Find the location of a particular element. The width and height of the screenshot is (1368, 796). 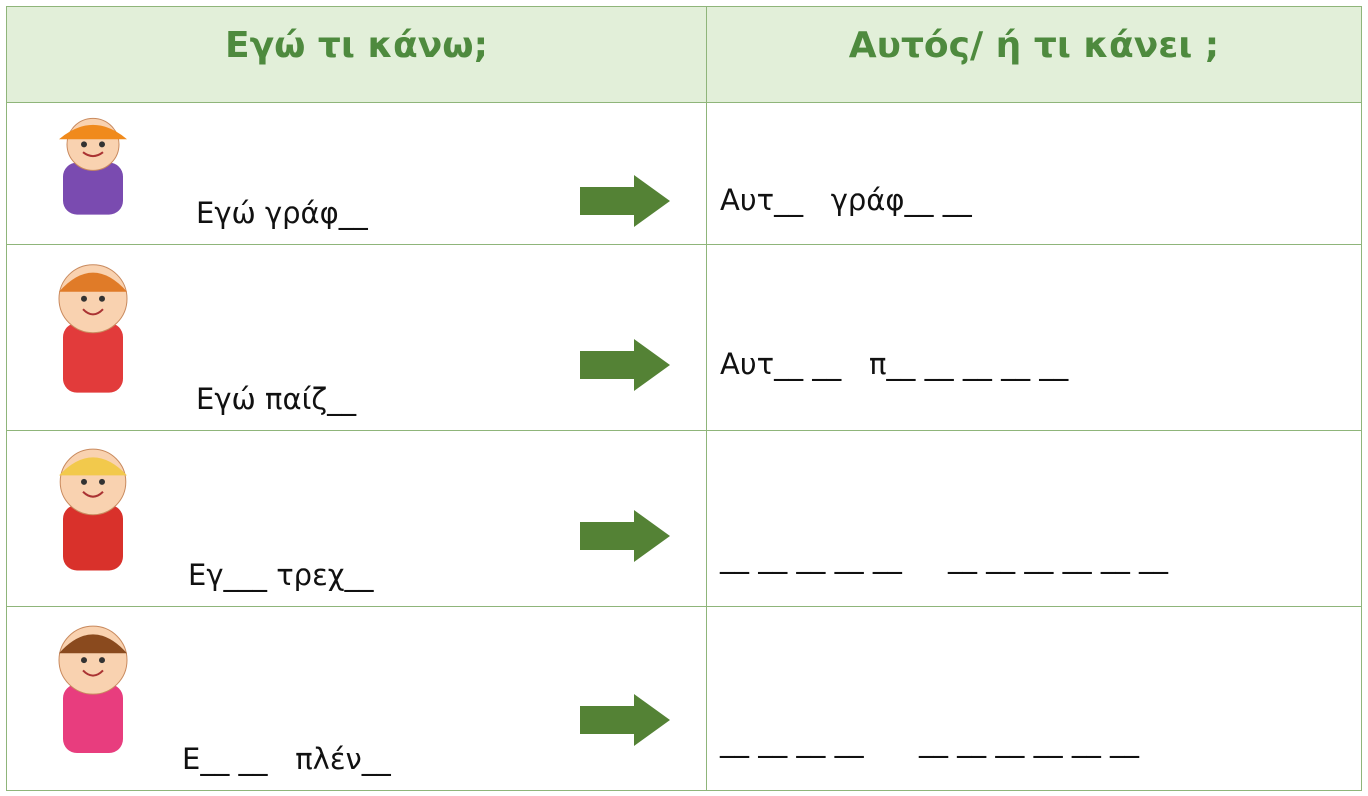

left-text: Εγώ γράφ__ is located at coordinates (282, 213).